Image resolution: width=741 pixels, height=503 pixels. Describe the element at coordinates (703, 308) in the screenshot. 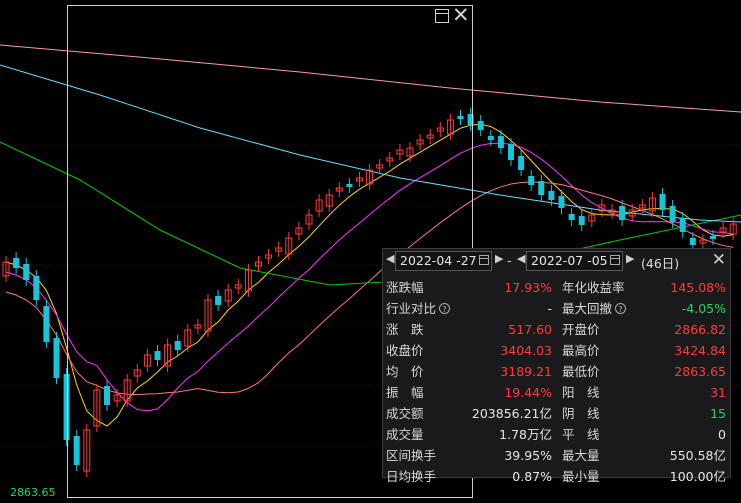

I see `stat-value: -4.05%` at that location.